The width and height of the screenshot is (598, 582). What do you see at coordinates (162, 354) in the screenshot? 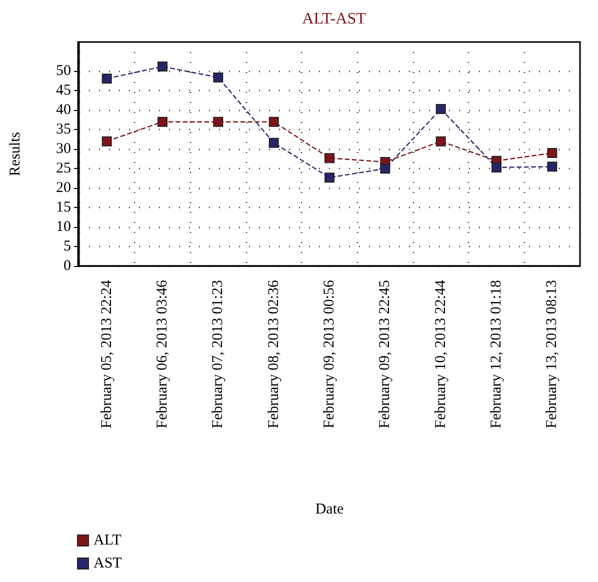
I see `x-tick-label: February 06, 2013 03:46` at bounding box center [162, 354].